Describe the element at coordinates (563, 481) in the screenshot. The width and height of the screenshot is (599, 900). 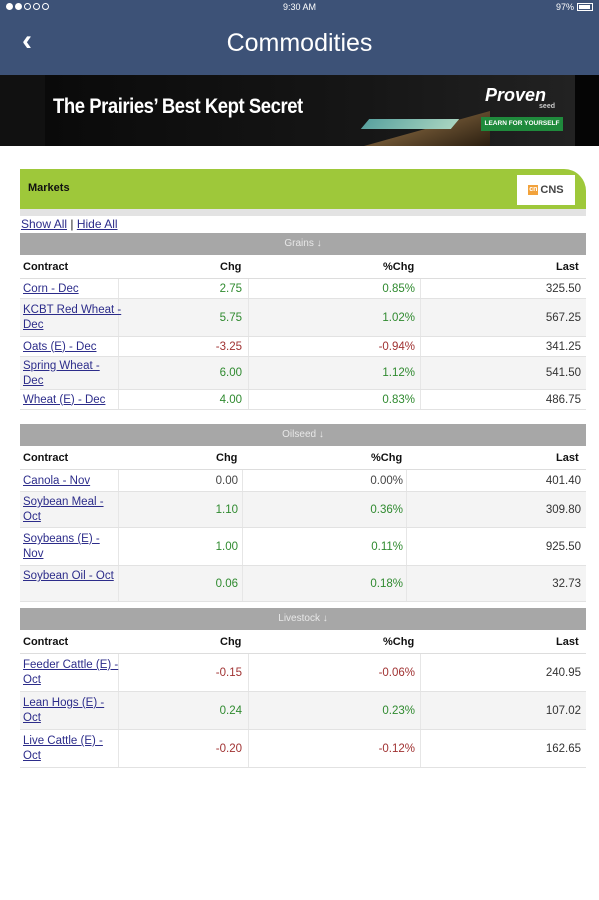
I see `last-value: 401.40` at that location.